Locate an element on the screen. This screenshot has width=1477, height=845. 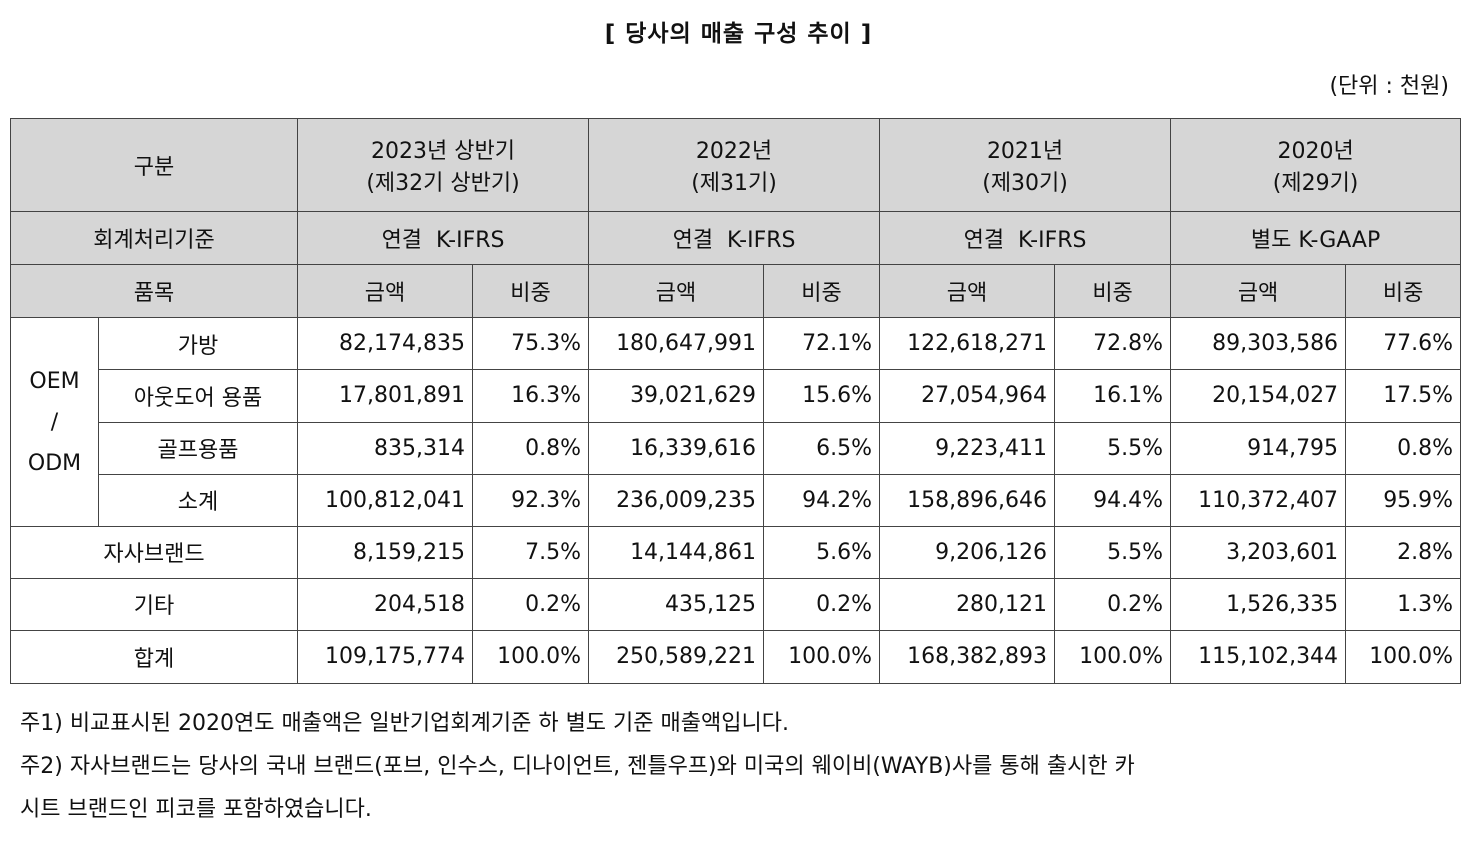
period-term: (제32기 상반기) is located at coordinates (443, 184).